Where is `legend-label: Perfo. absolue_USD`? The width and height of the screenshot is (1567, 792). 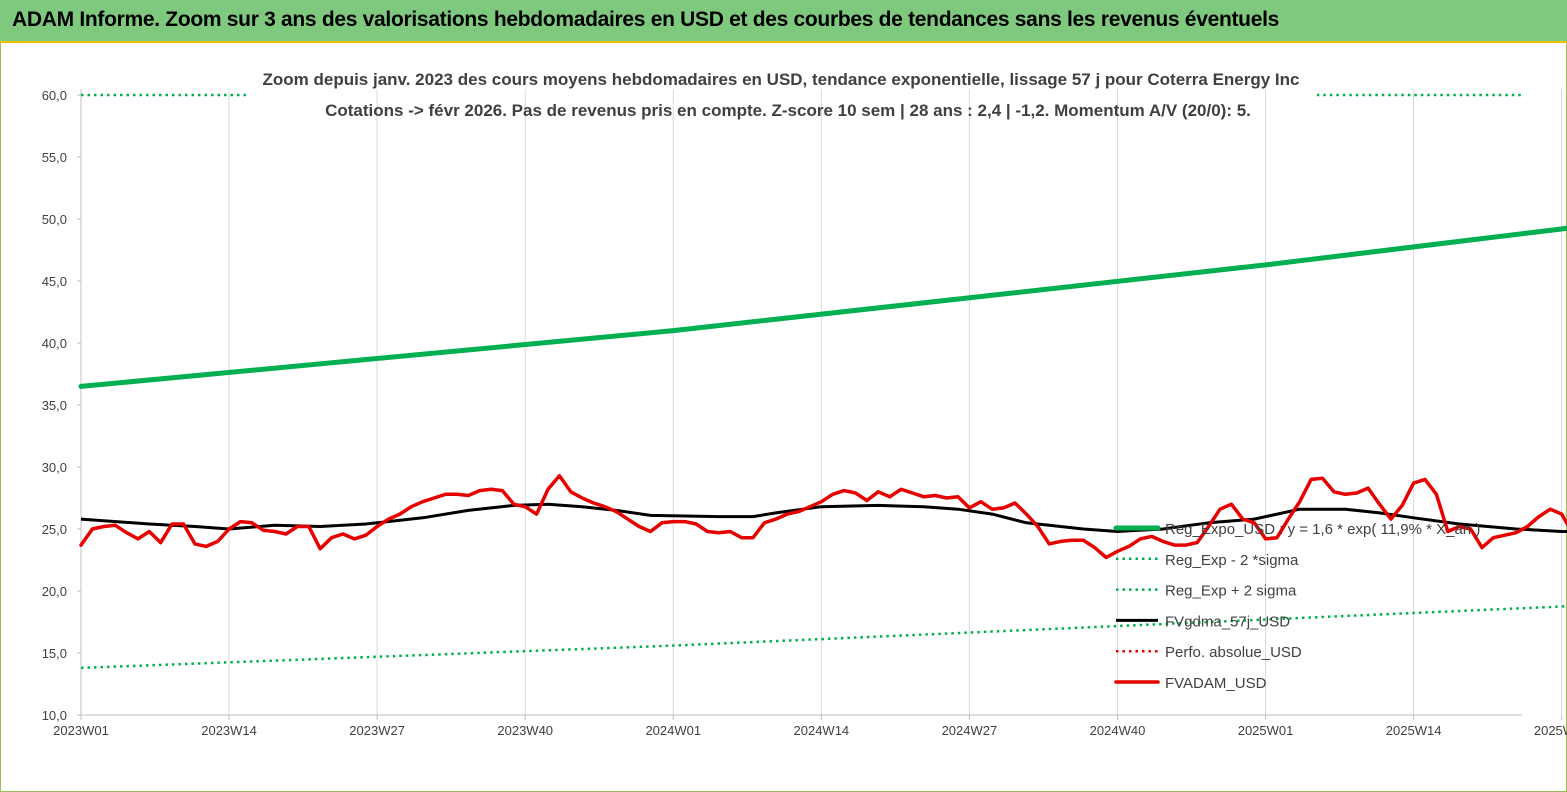
legend-label: Perfo. absolue_USD is located at coordinates (1233, 652).